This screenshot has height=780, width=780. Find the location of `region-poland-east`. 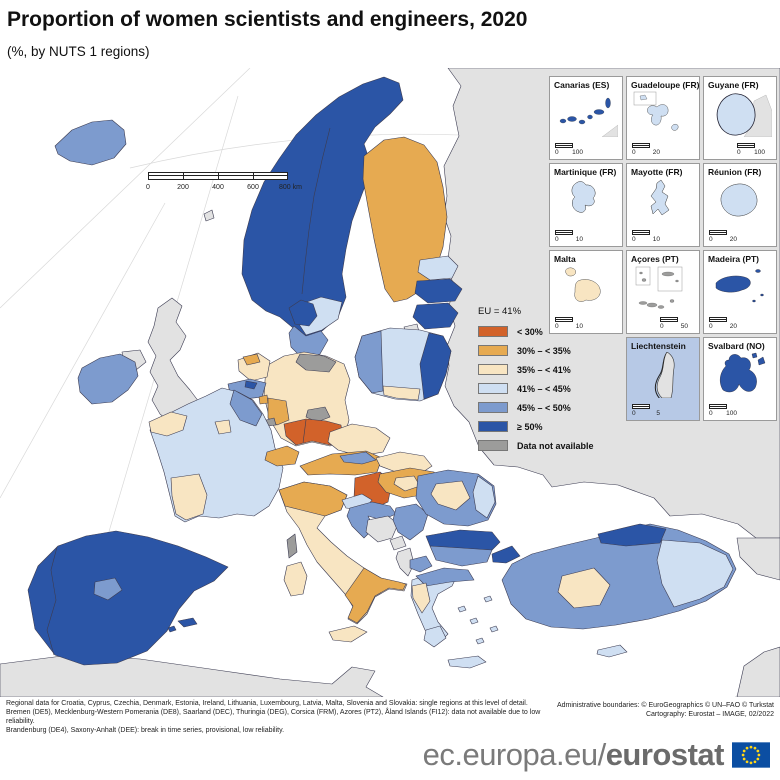

region-poland-east is located at coordinates (435, 366).